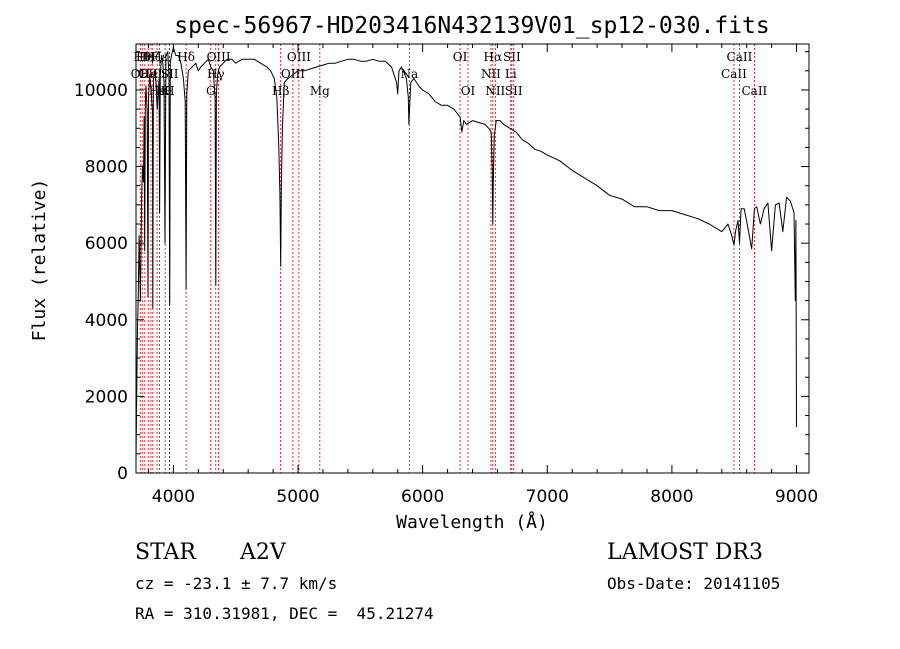 Image resolution: width=900 pixels, height=649 pixels. I want to click on spectral-subclass: A2V, so click(263, 552).